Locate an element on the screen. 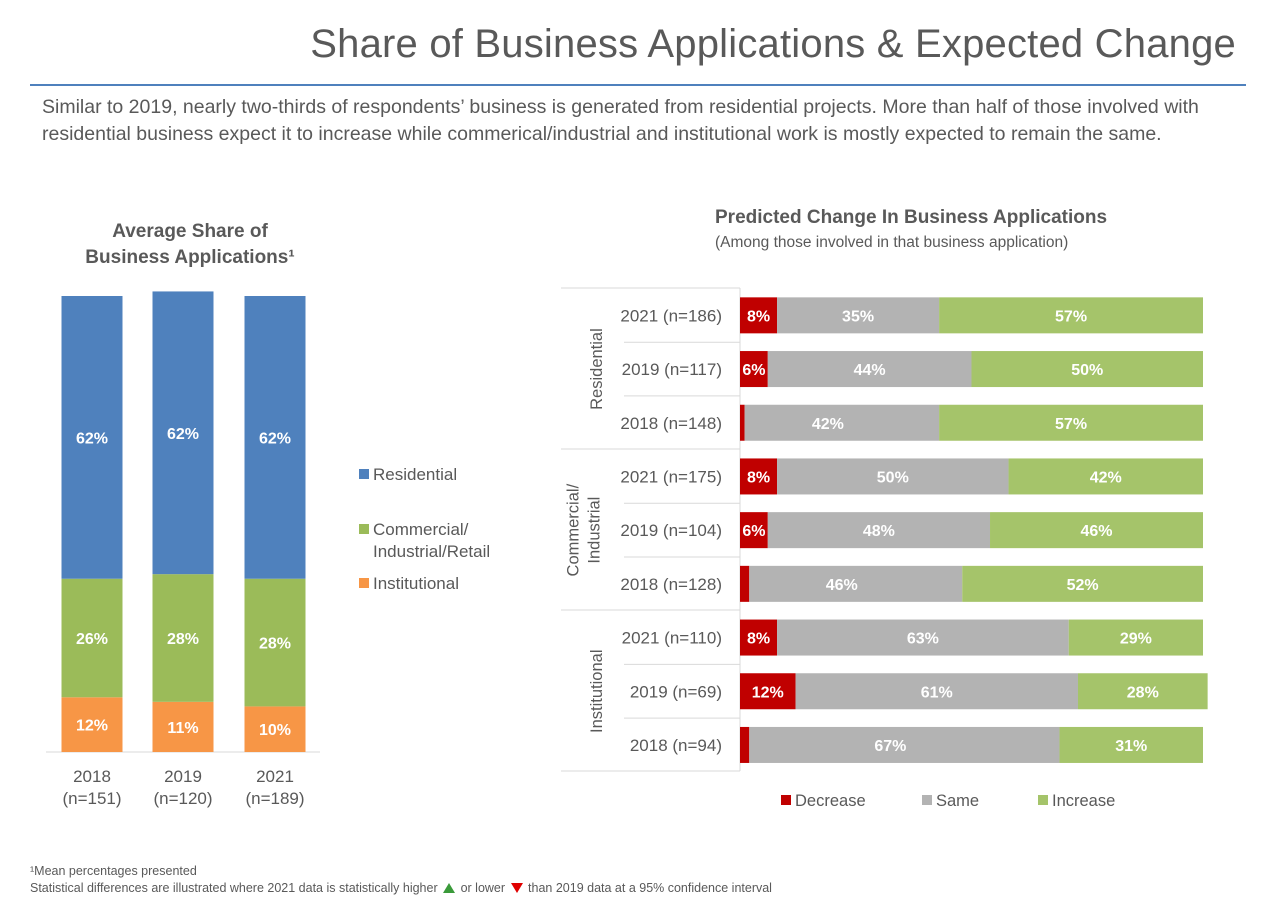 The image size is (1280, 917). group-label: Commercial/Industrial is located at coordinates (584, 529).